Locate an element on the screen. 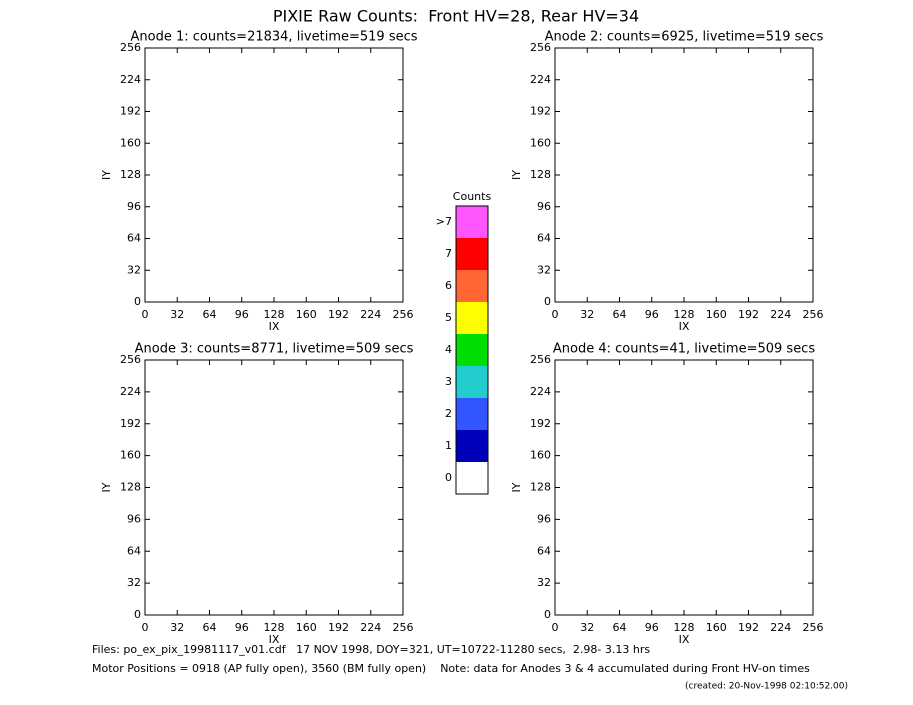  colorbar-label: 4 is located at coordinates (448, 349).